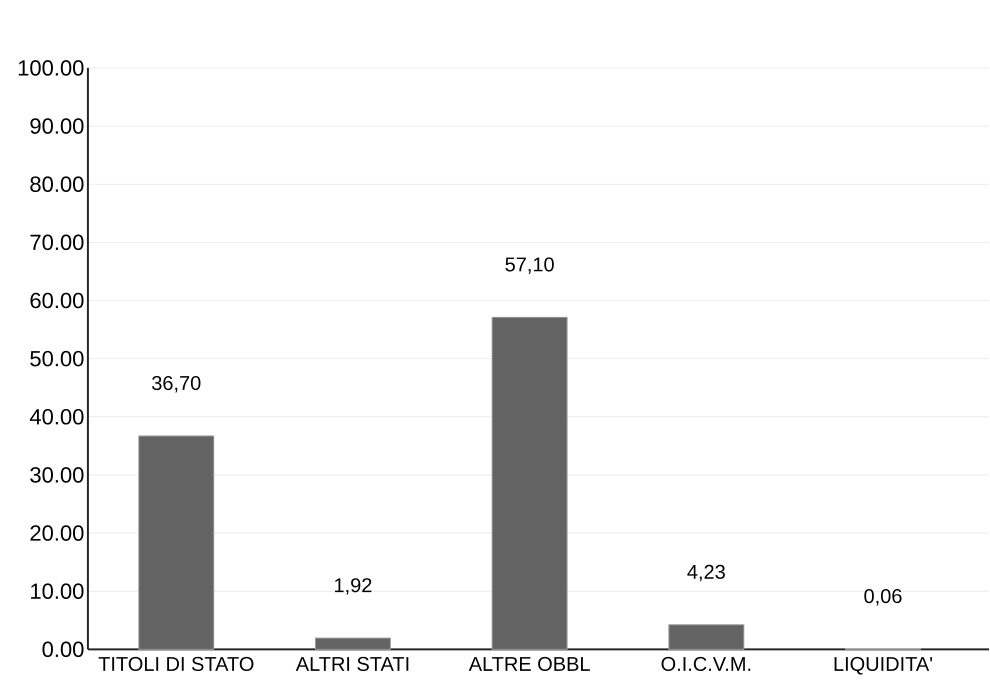 This screenshot has width=990, height=693. Describe the element at coordinates (529, 663) in the screenshot. I see `x-tick-label: ALTRE OBBL` at that location.